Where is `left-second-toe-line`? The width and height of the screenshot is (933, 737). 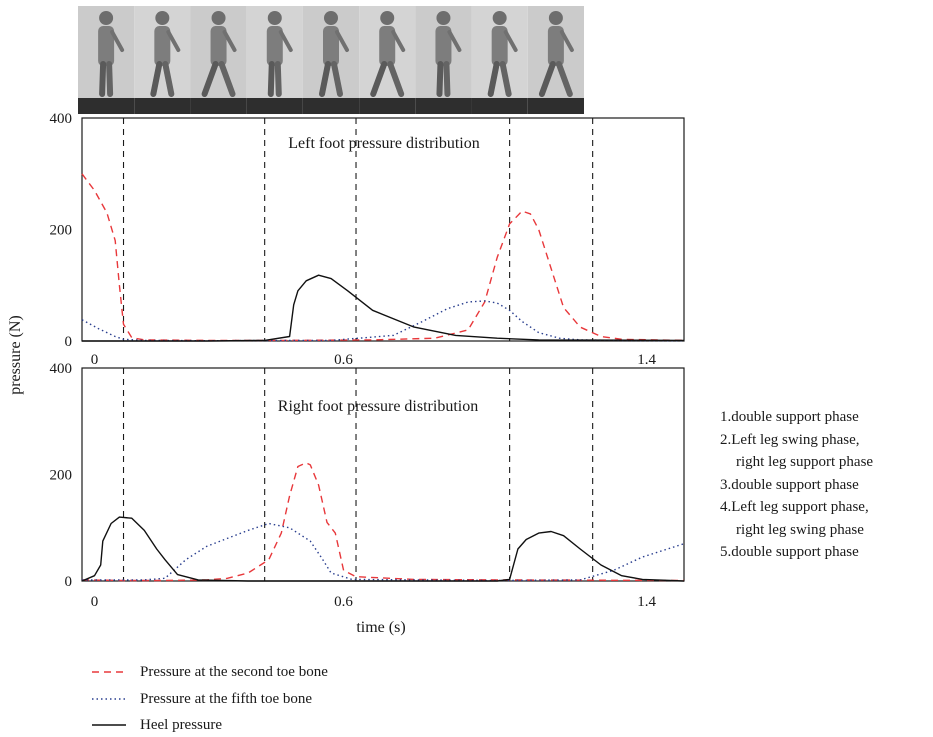 left-second-toe-line is located at coordinates (383, 257).